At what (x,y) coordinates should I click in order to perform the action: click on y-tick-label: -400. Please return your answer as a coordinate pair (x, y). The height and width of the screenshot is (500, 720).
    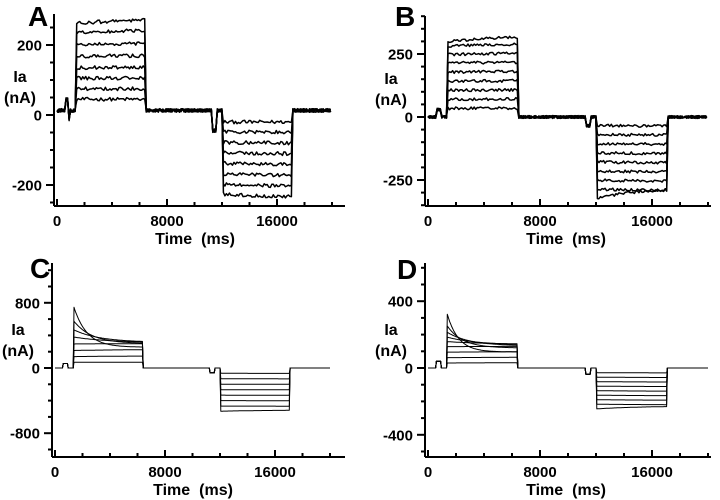
    Looking at the image, I should click on (398, 435).